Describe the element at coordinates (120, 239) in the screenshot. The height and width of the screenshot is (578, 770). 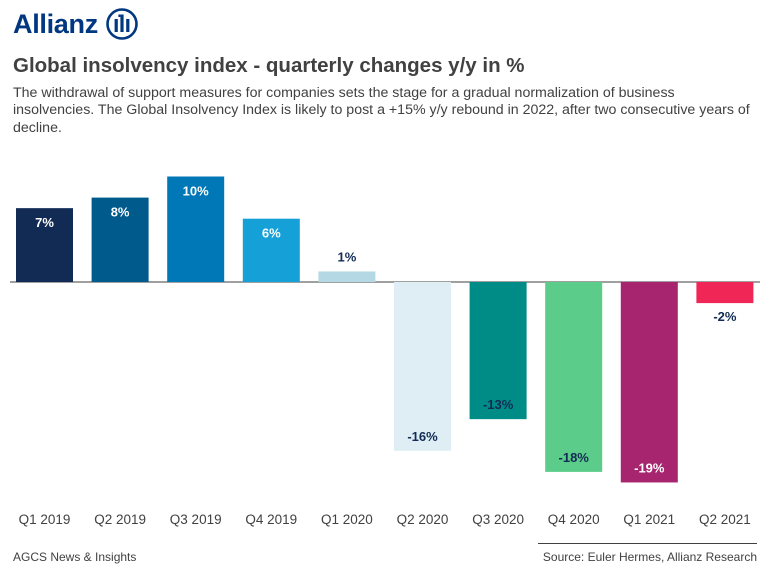
I see `bar-q2-2019` at that location.